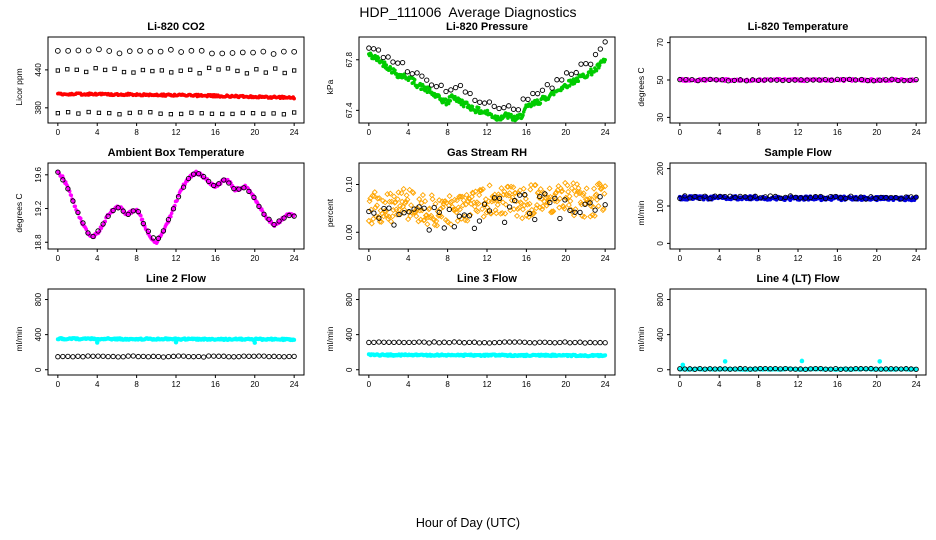 This screenshot has width=936, height=540. I want to click on plot-area-li820-co2: 0 4 8 12 16 20 24 380 440, so click(169, 86).